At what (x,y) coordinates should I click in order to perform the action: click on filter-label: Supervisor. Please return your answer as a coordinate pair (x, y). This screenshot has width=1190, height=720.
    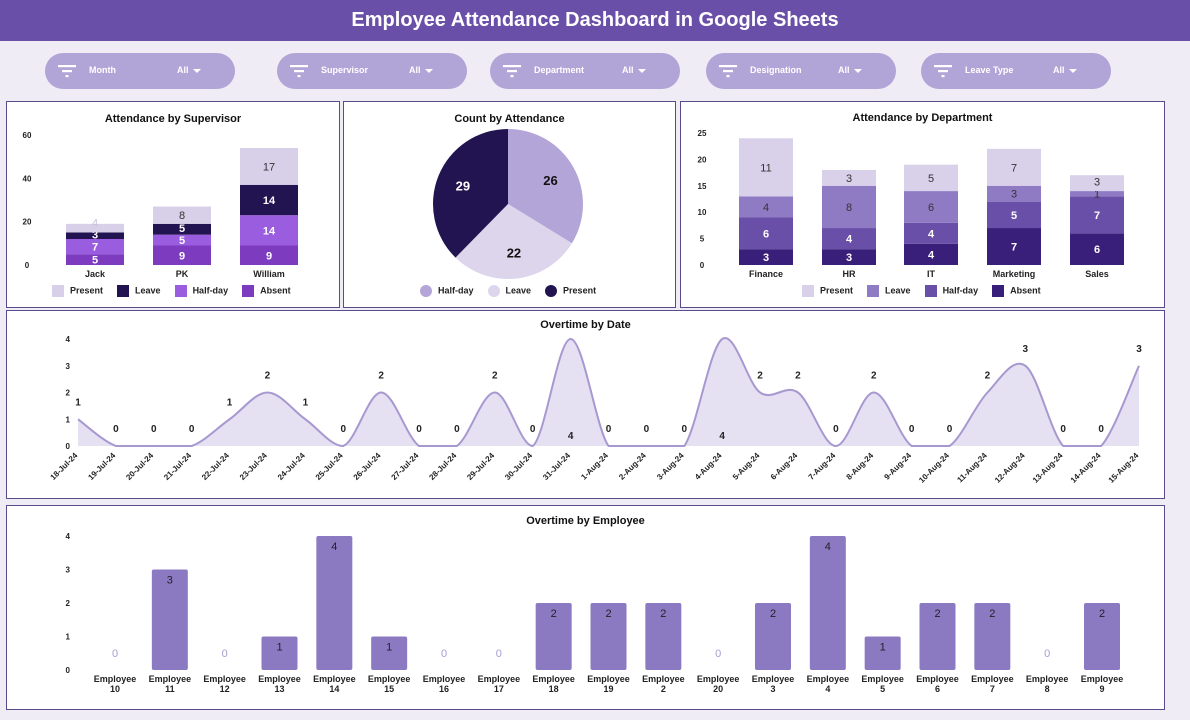
    Looking at the image, I should click on (345, 70).